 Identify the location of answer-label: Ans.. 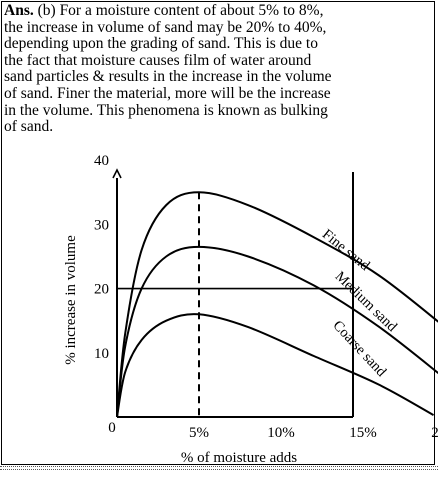
(19, 10).